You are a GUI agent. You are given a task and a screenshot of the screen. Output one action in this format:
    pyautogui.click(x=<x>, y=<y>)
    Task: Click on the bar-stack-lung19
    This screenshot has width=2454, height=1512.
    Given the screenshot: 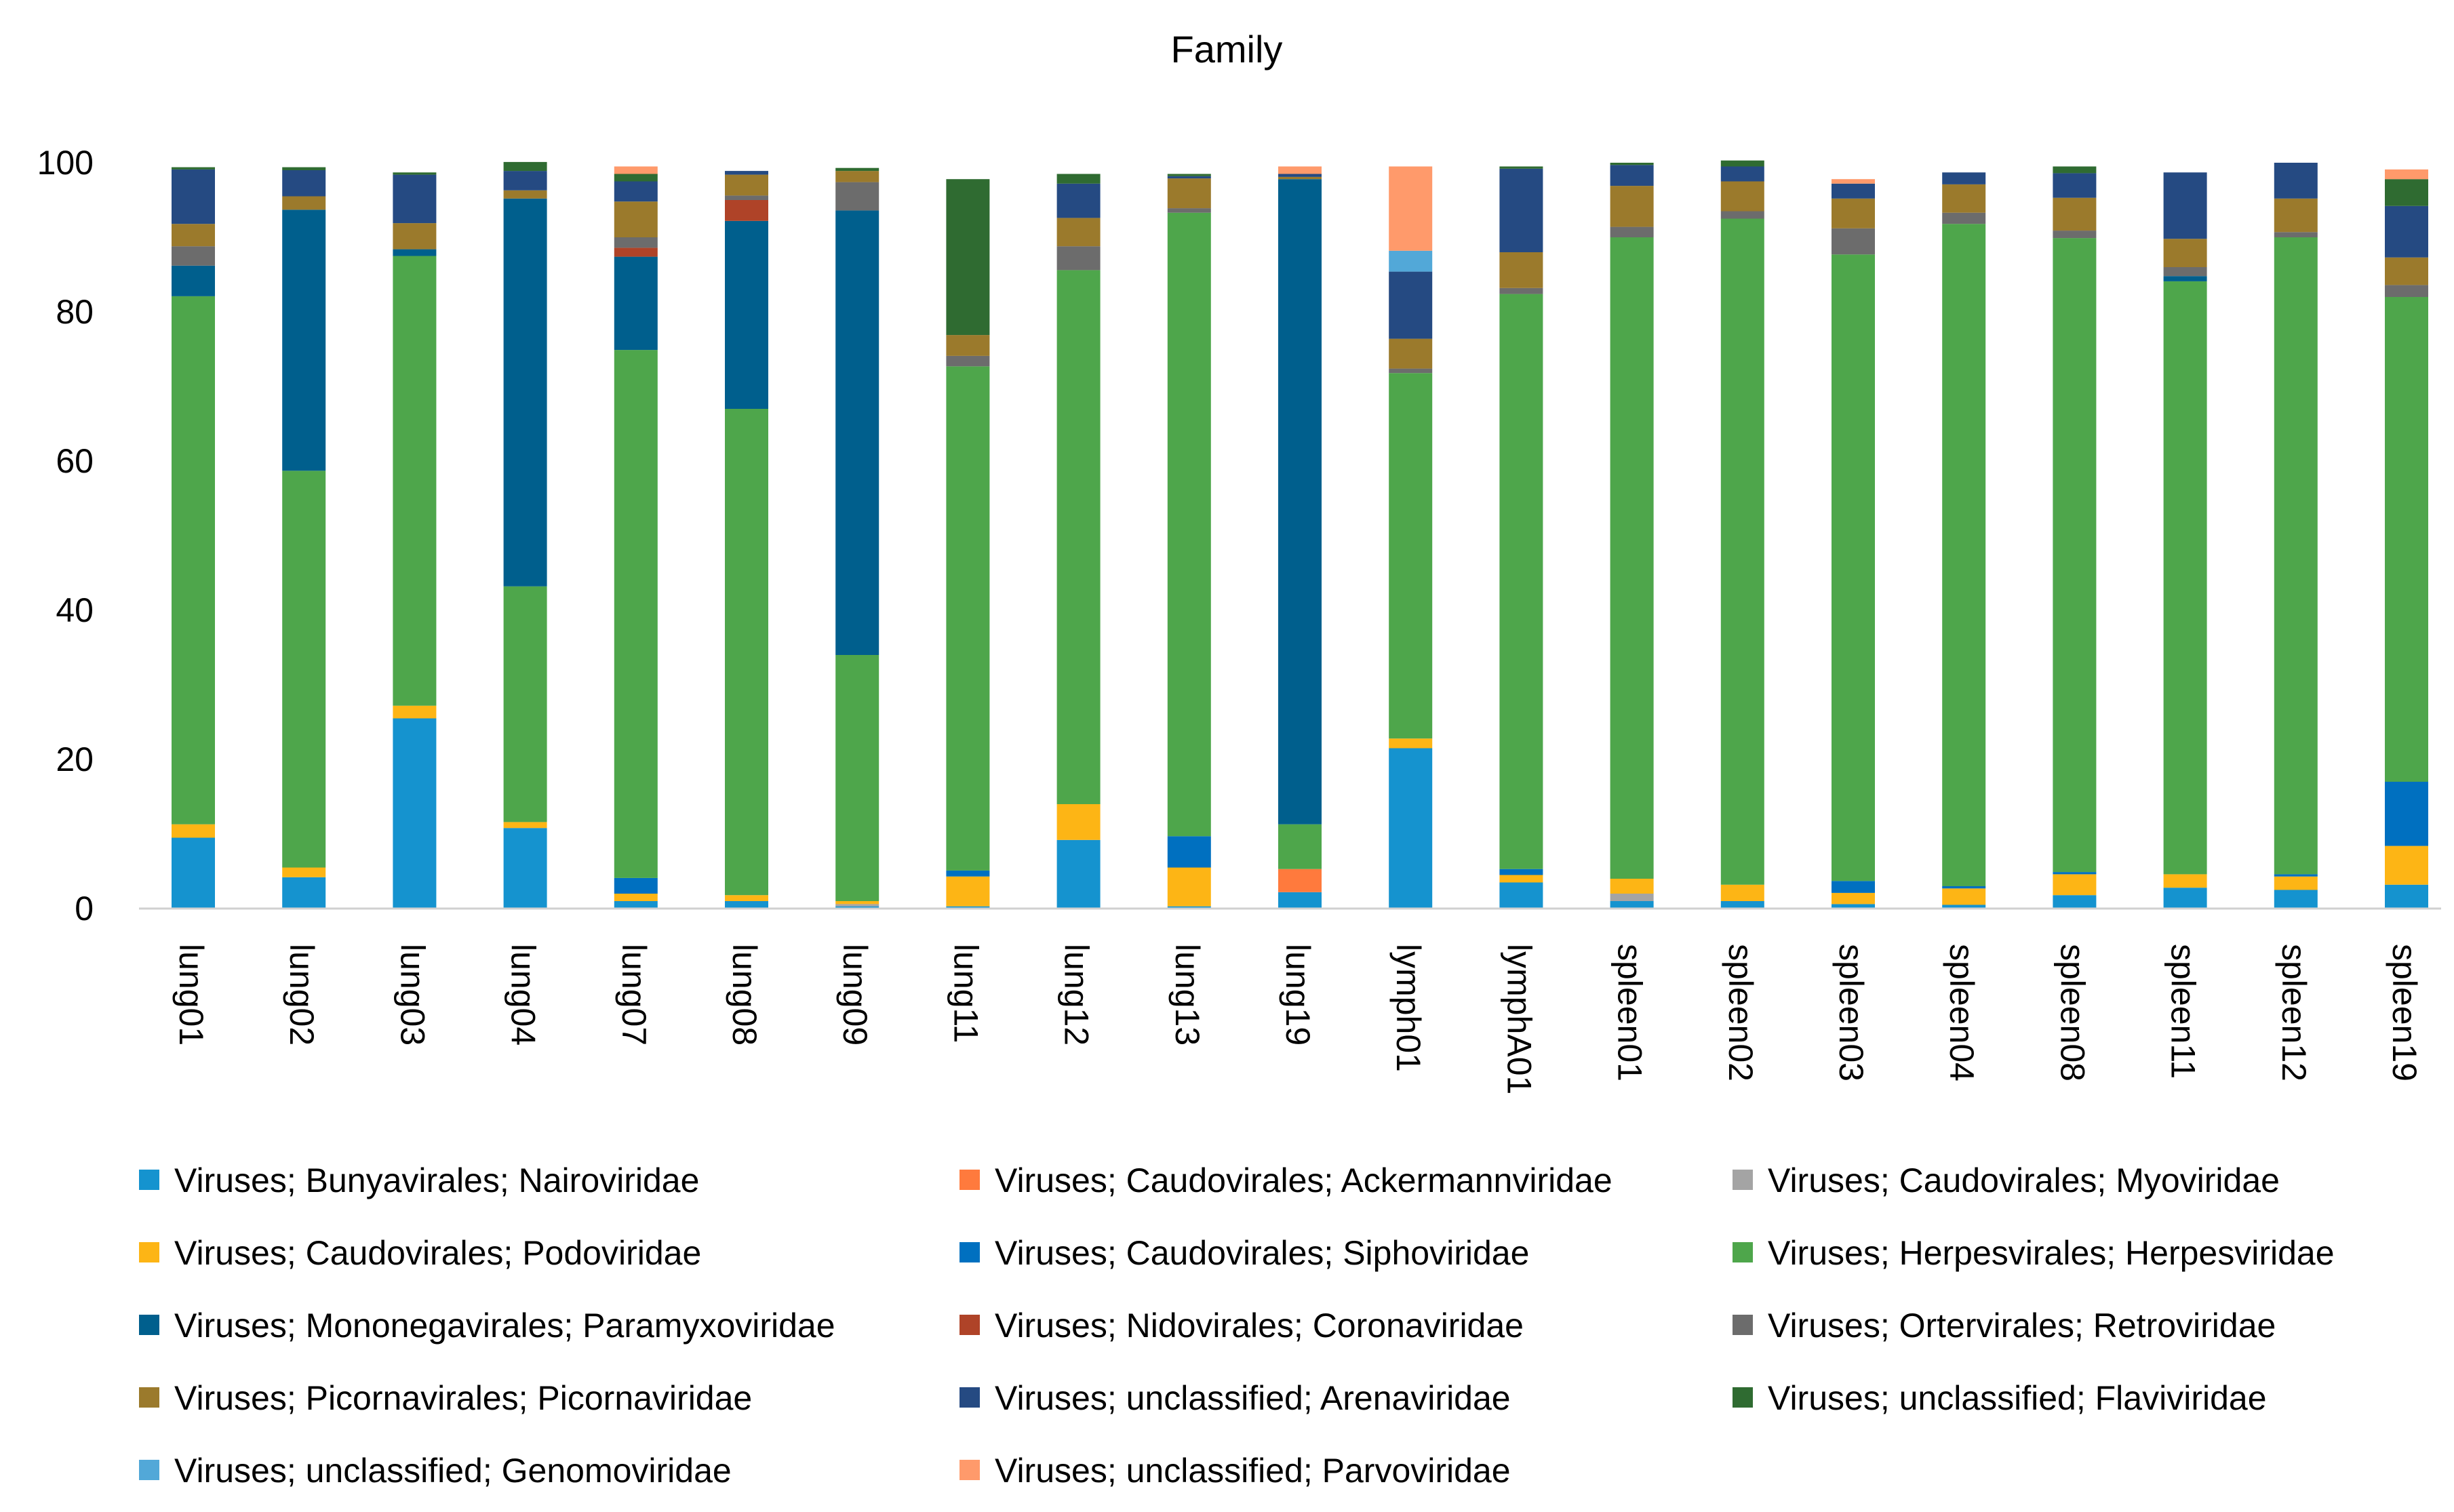 What is the action you would take?
    pyautogui.click(x=1300, y=537)
    